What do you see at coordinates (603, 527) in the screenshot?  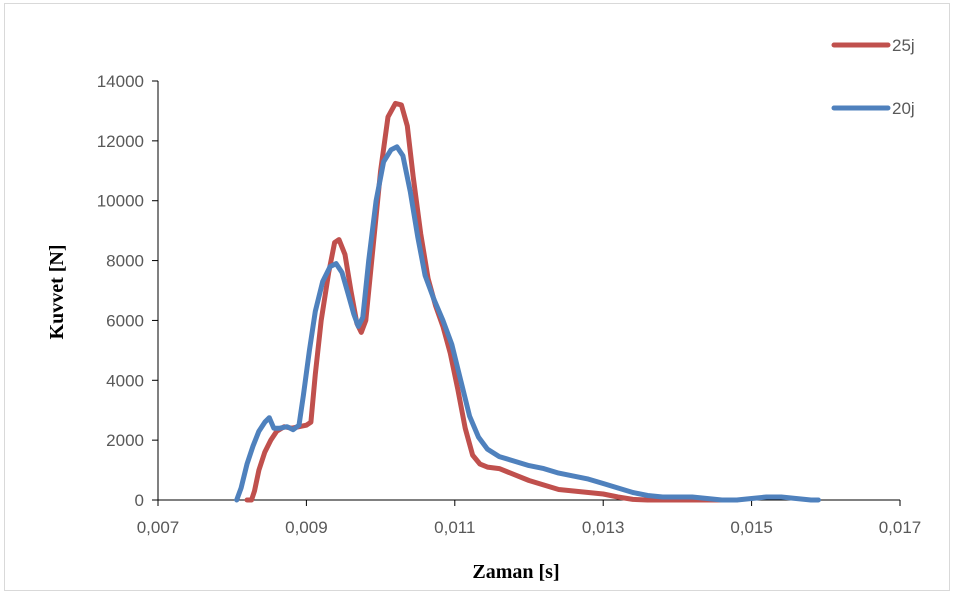 I see `x-tick-label: 0,013` at bounding box center [603, 527].